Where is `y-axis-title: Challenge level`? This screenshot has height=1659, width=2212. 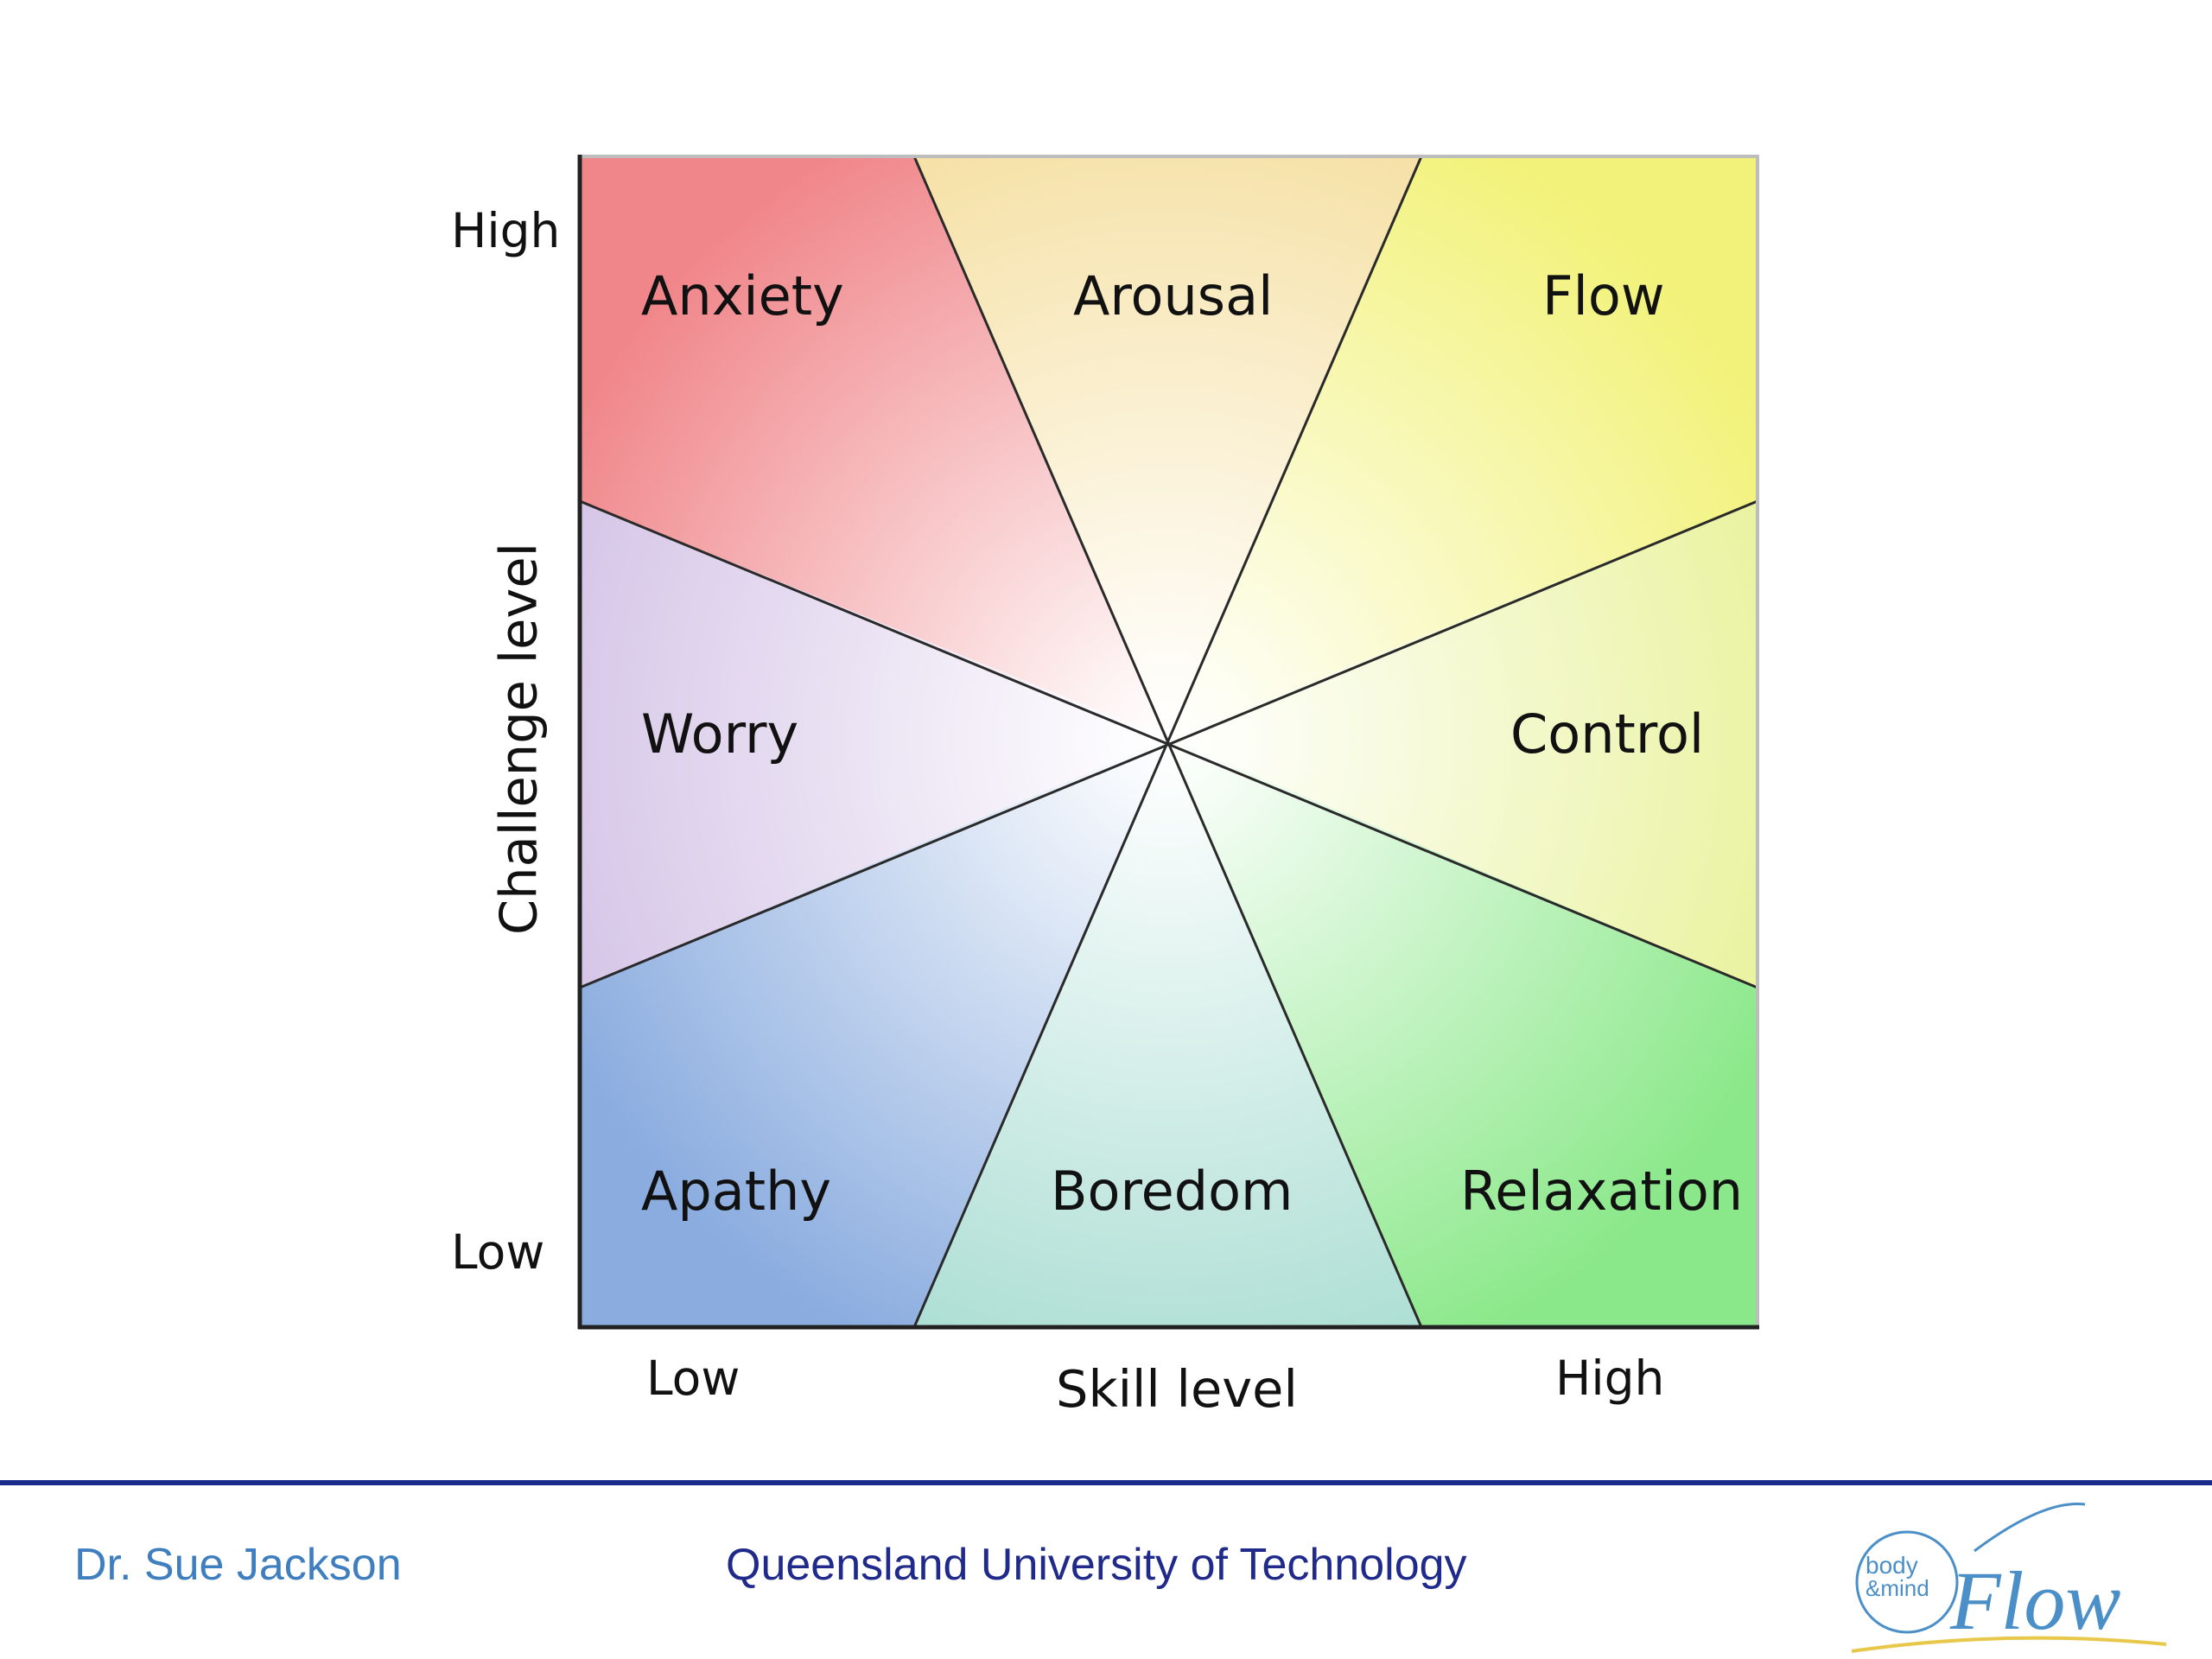
y-axis-title: Challenge level is located at coordinates (518, 739).